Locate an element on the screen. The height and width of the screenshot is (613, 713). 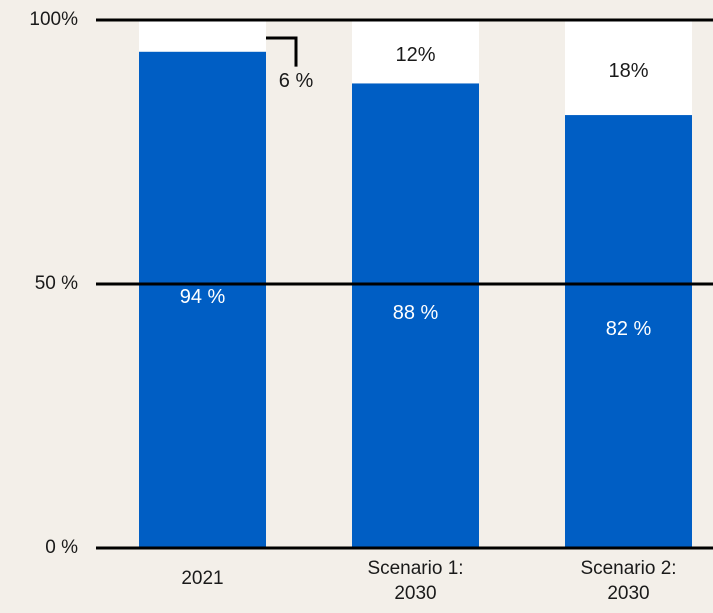
x-category-label: Scenario 1: 2030 is located at coordinates (415, 581).